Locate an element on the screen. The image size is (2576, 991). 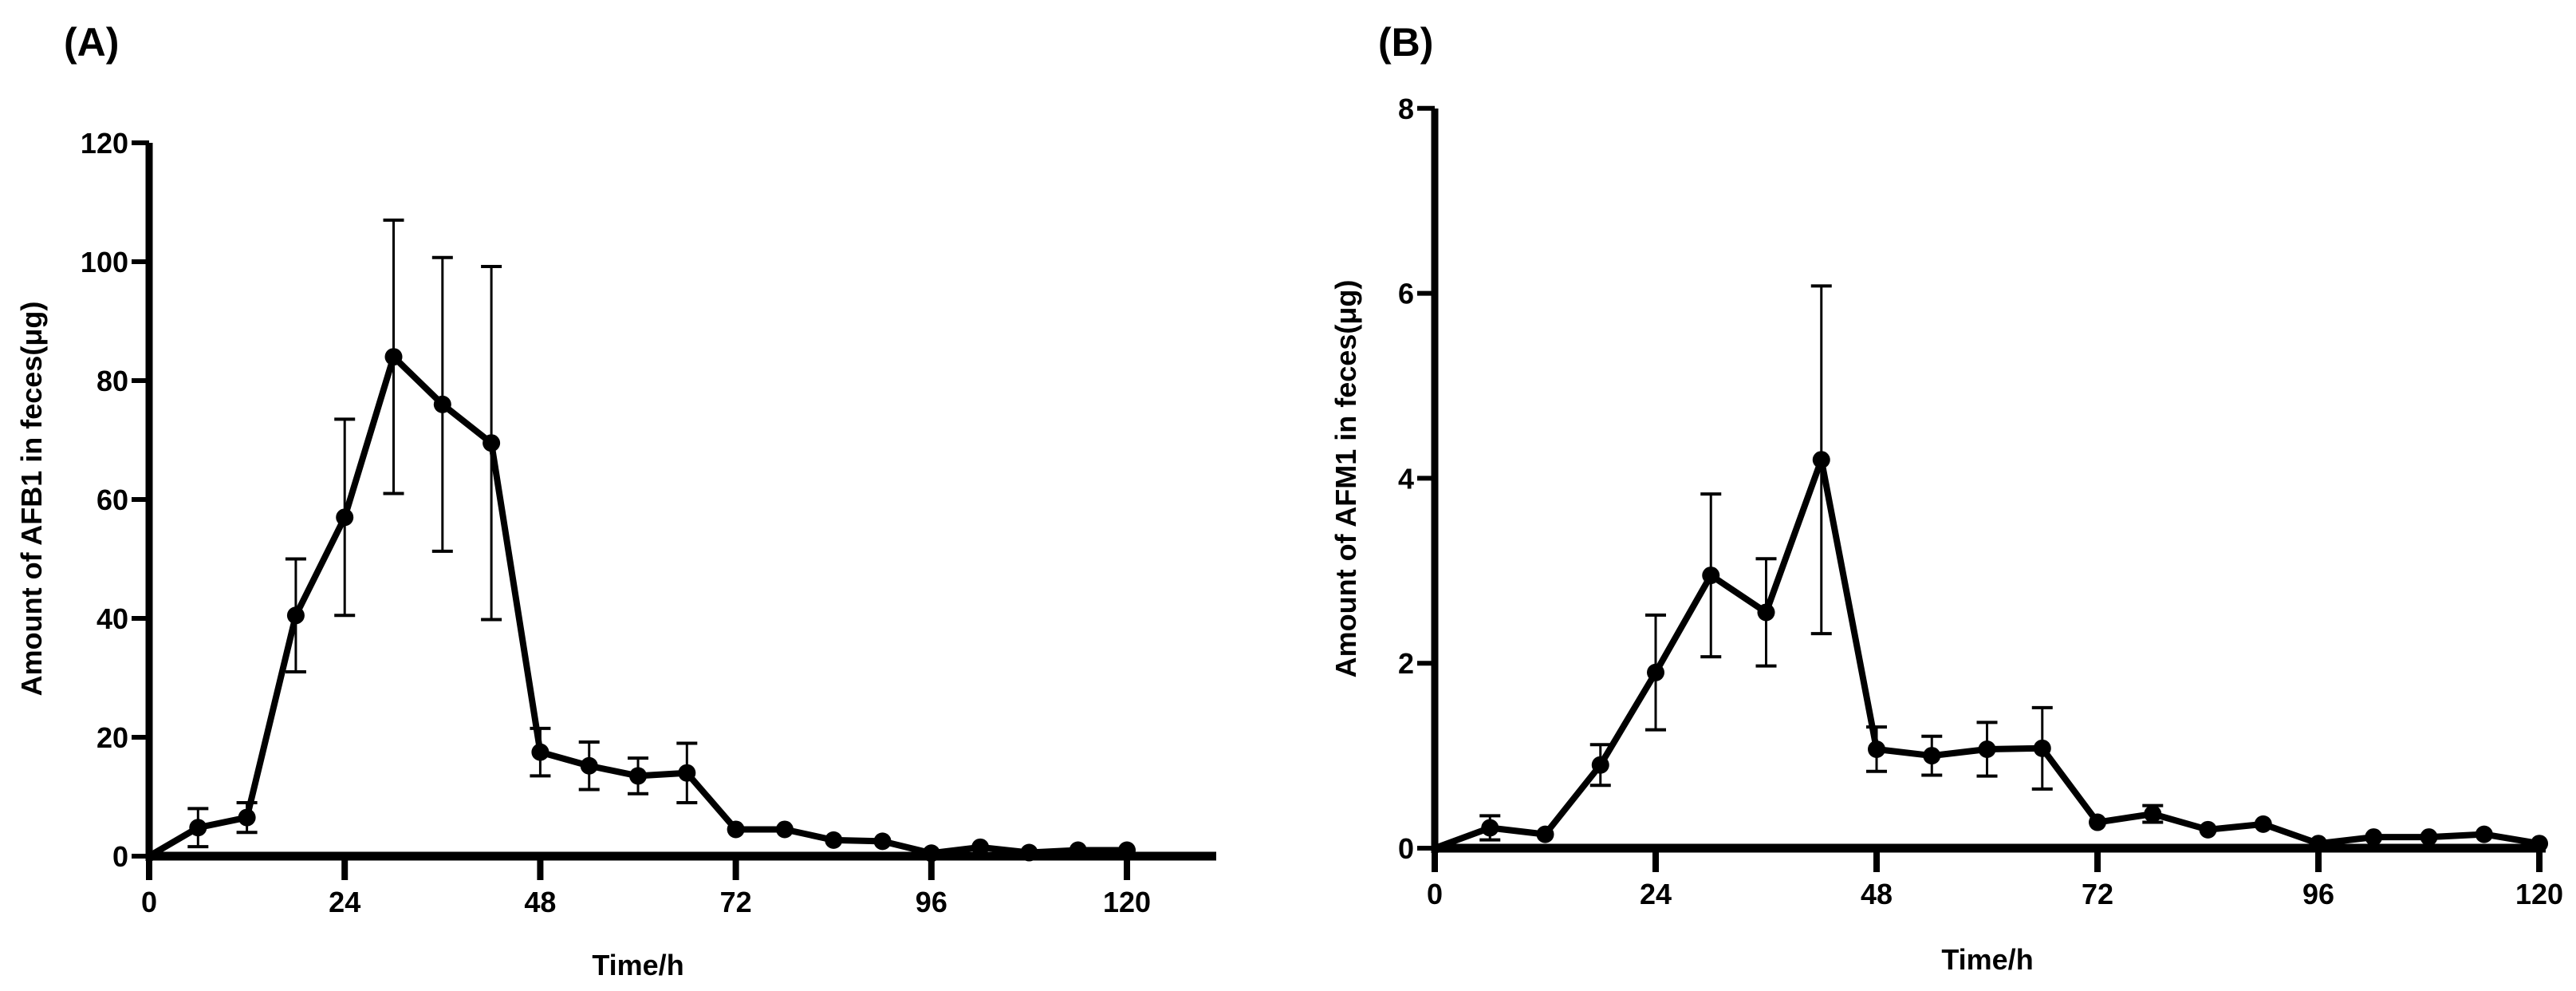
y-axis-title: Amount of AFB1 in feces(μg) is located at coordinates (31, 499).